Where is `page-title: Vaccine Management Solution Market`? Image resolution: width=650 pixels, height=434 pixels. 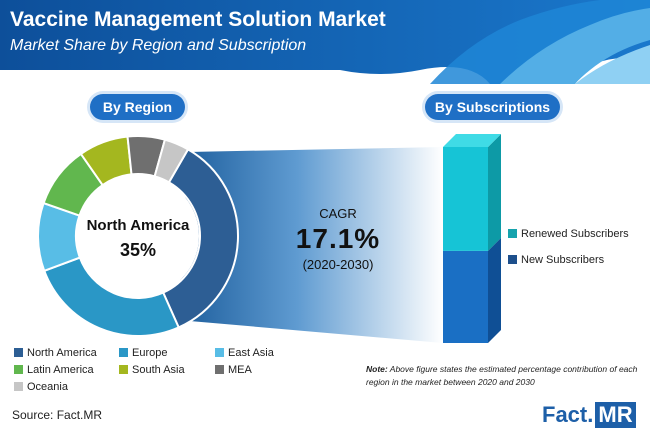
page-title: Vaccine Management Solution Market is located at coordinates (198, 19).